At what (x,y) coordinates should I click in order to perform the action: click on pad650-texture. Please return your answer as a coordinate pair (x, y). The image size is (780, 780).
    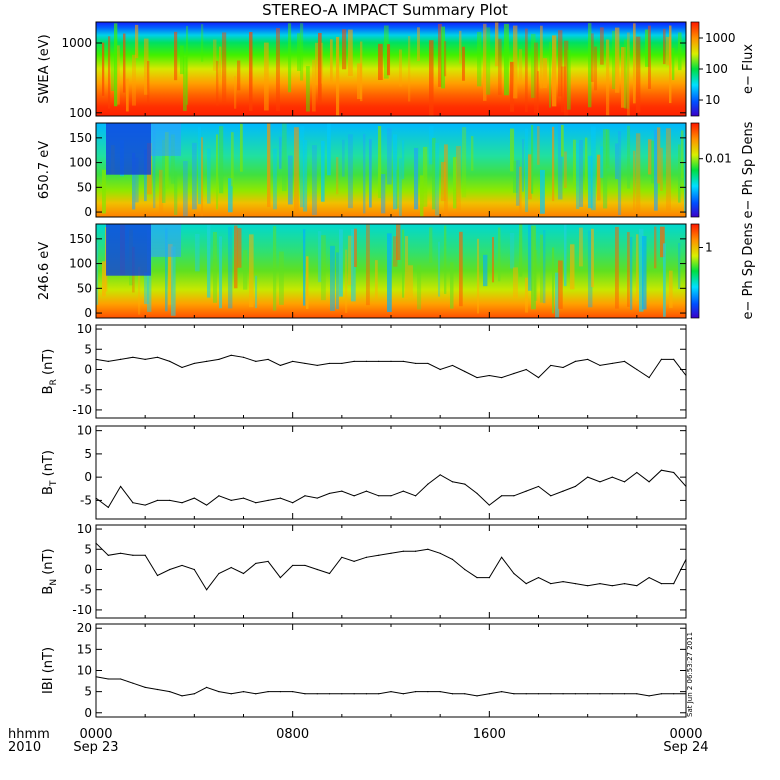
    Looking at the image, I should click on (394, 170).